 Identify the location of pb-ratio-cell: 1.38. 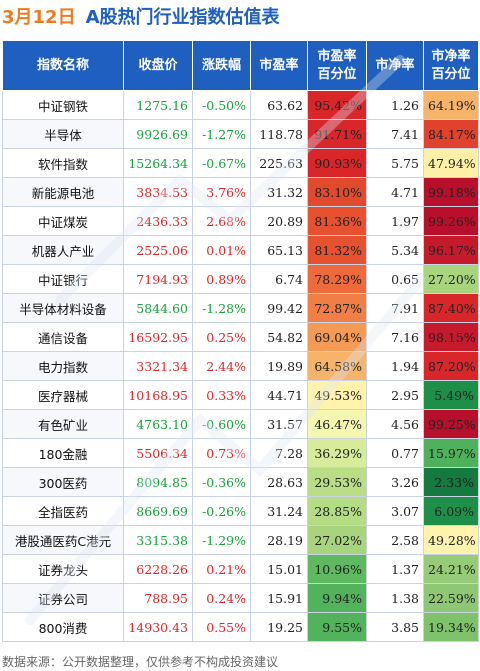
(395, 598).